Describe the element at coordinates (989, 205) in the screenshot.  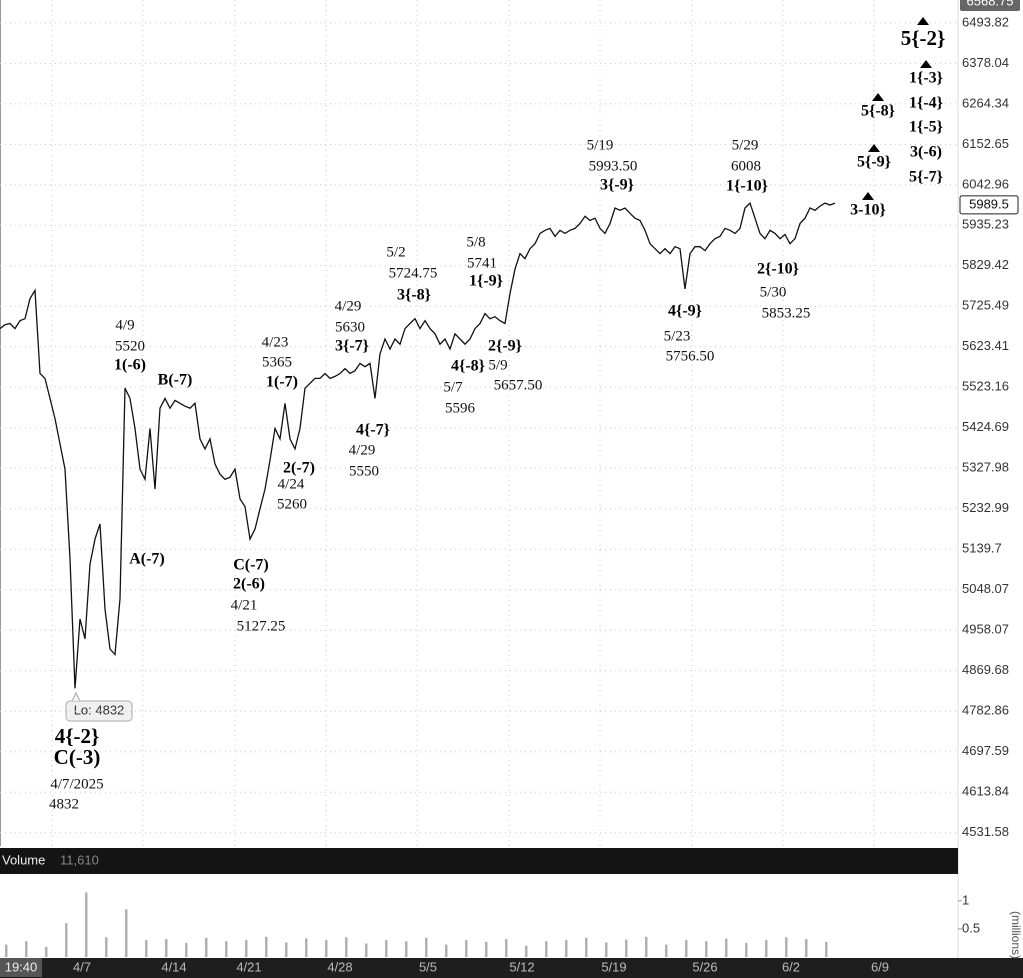
I see `last-price-box` at that location.